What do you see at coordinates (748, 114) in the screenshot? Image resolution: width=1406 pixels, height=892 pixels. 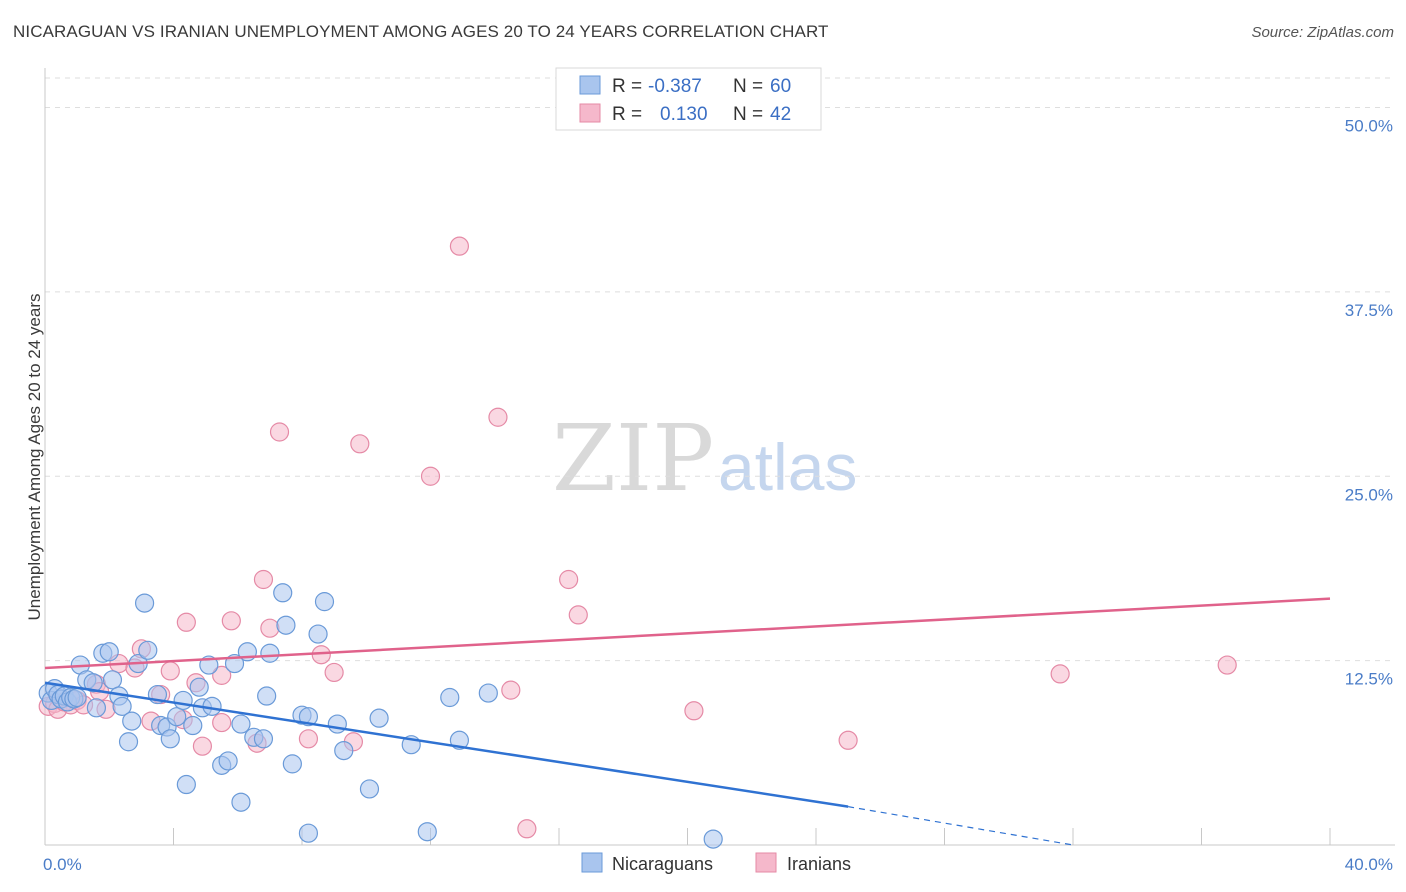 I see `legend-n-label-2: N =` at bounding box center [748, 114].